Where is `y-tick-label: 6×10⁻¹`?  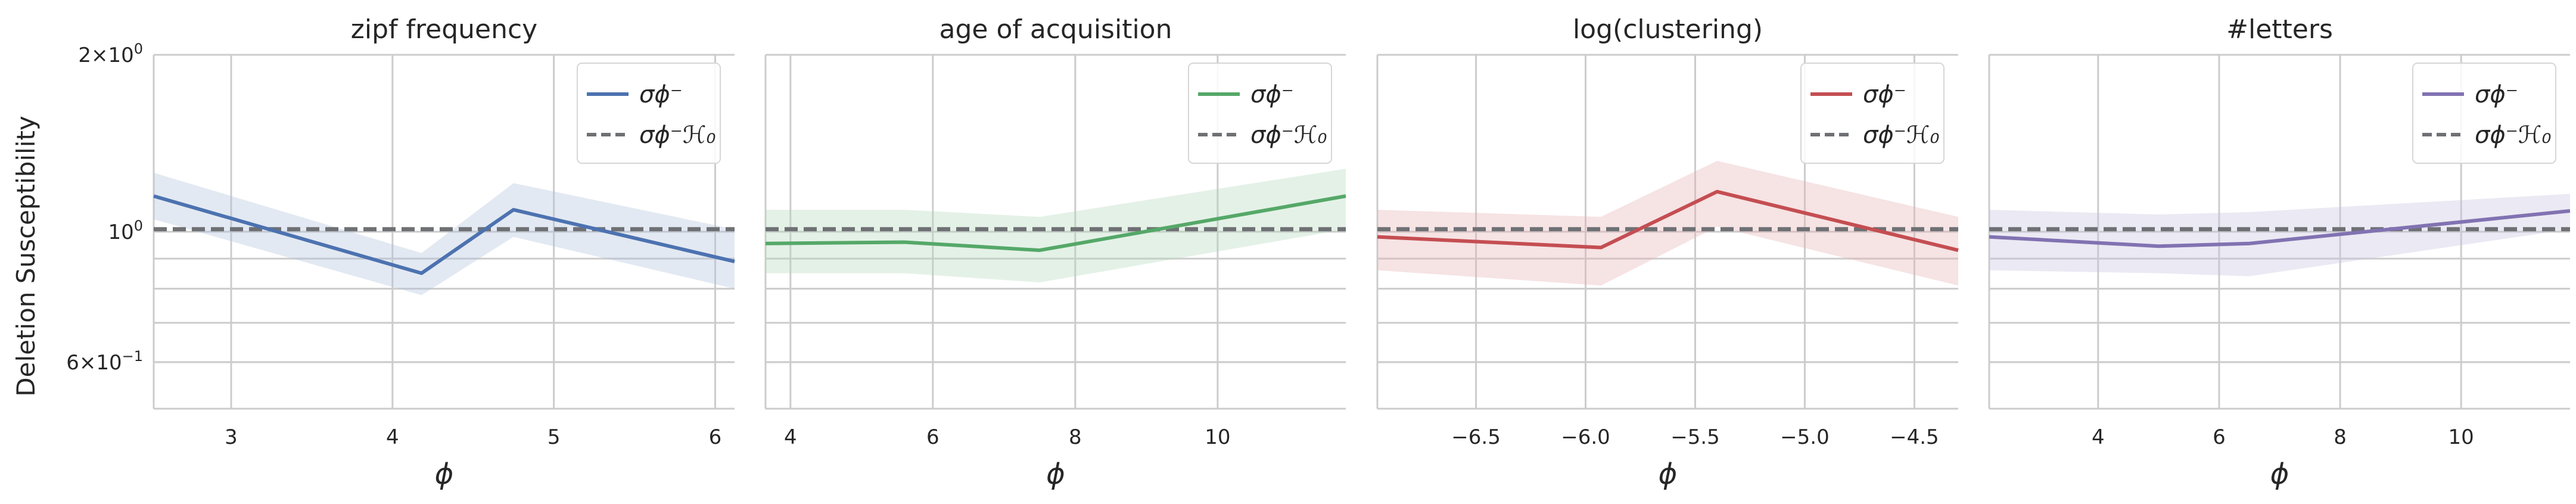
y-tick-label: 6×10⁻¹ is located at coordinates (104, 361).